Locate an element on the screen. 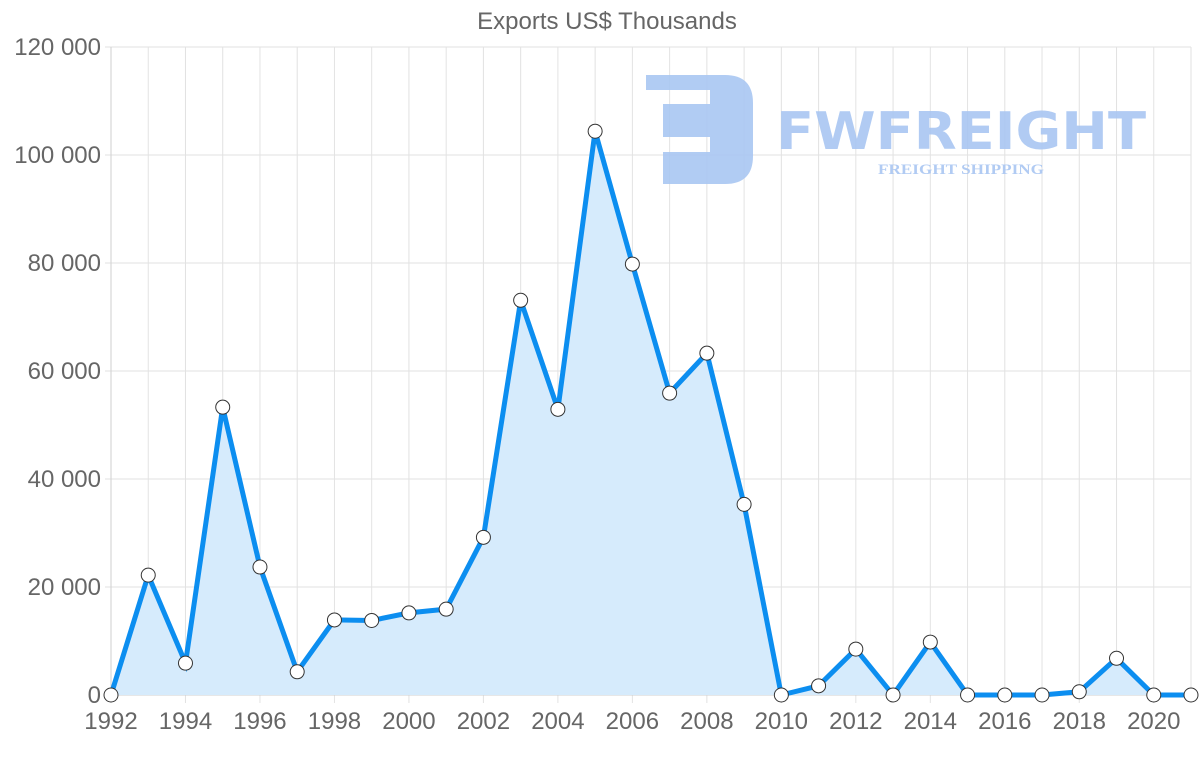  x-tick-label: 2006 is located at coordinates (632, 721).